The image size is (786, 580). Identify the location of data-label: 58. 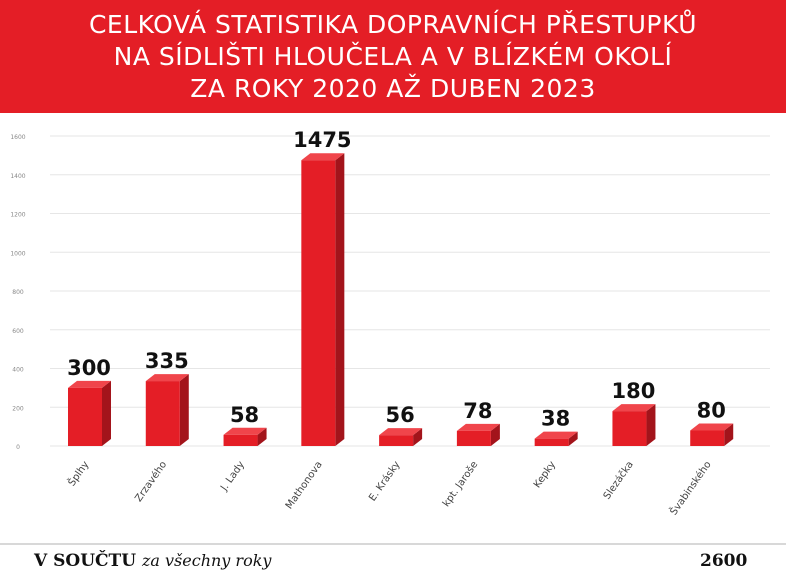
(244, 415).